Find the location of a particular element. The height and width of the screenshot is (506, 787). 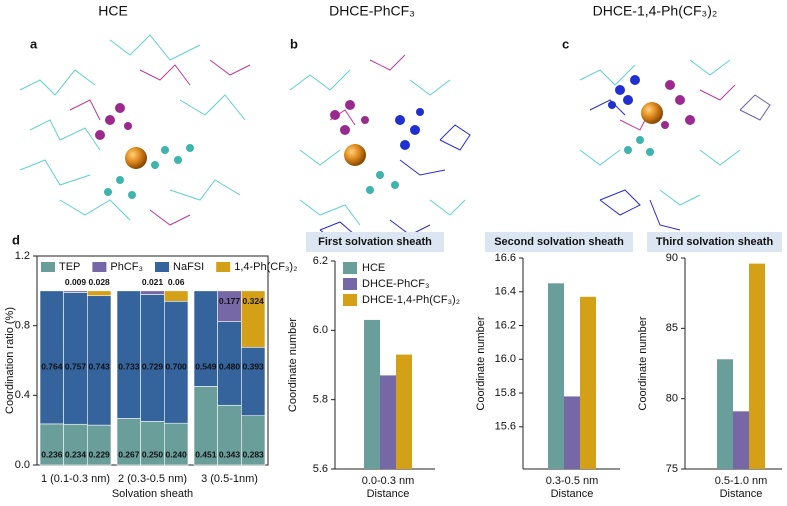

value-label: 0.06 is located at coordinates (176, 282).